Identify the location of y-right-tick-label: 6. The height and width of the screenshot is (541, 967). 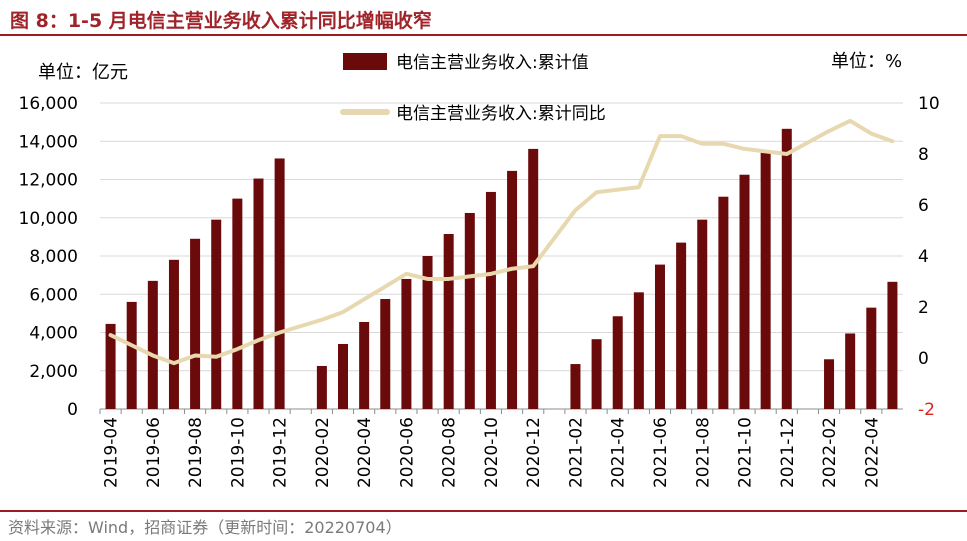
(923, 206).